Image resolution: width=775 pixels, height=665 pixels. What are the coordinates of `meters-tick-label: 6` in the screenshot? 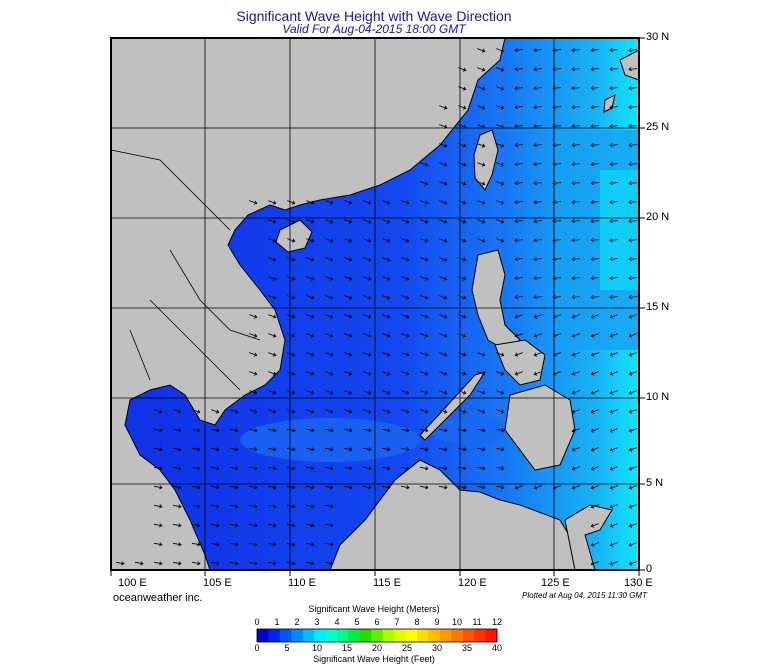 It's located at (377, 622).